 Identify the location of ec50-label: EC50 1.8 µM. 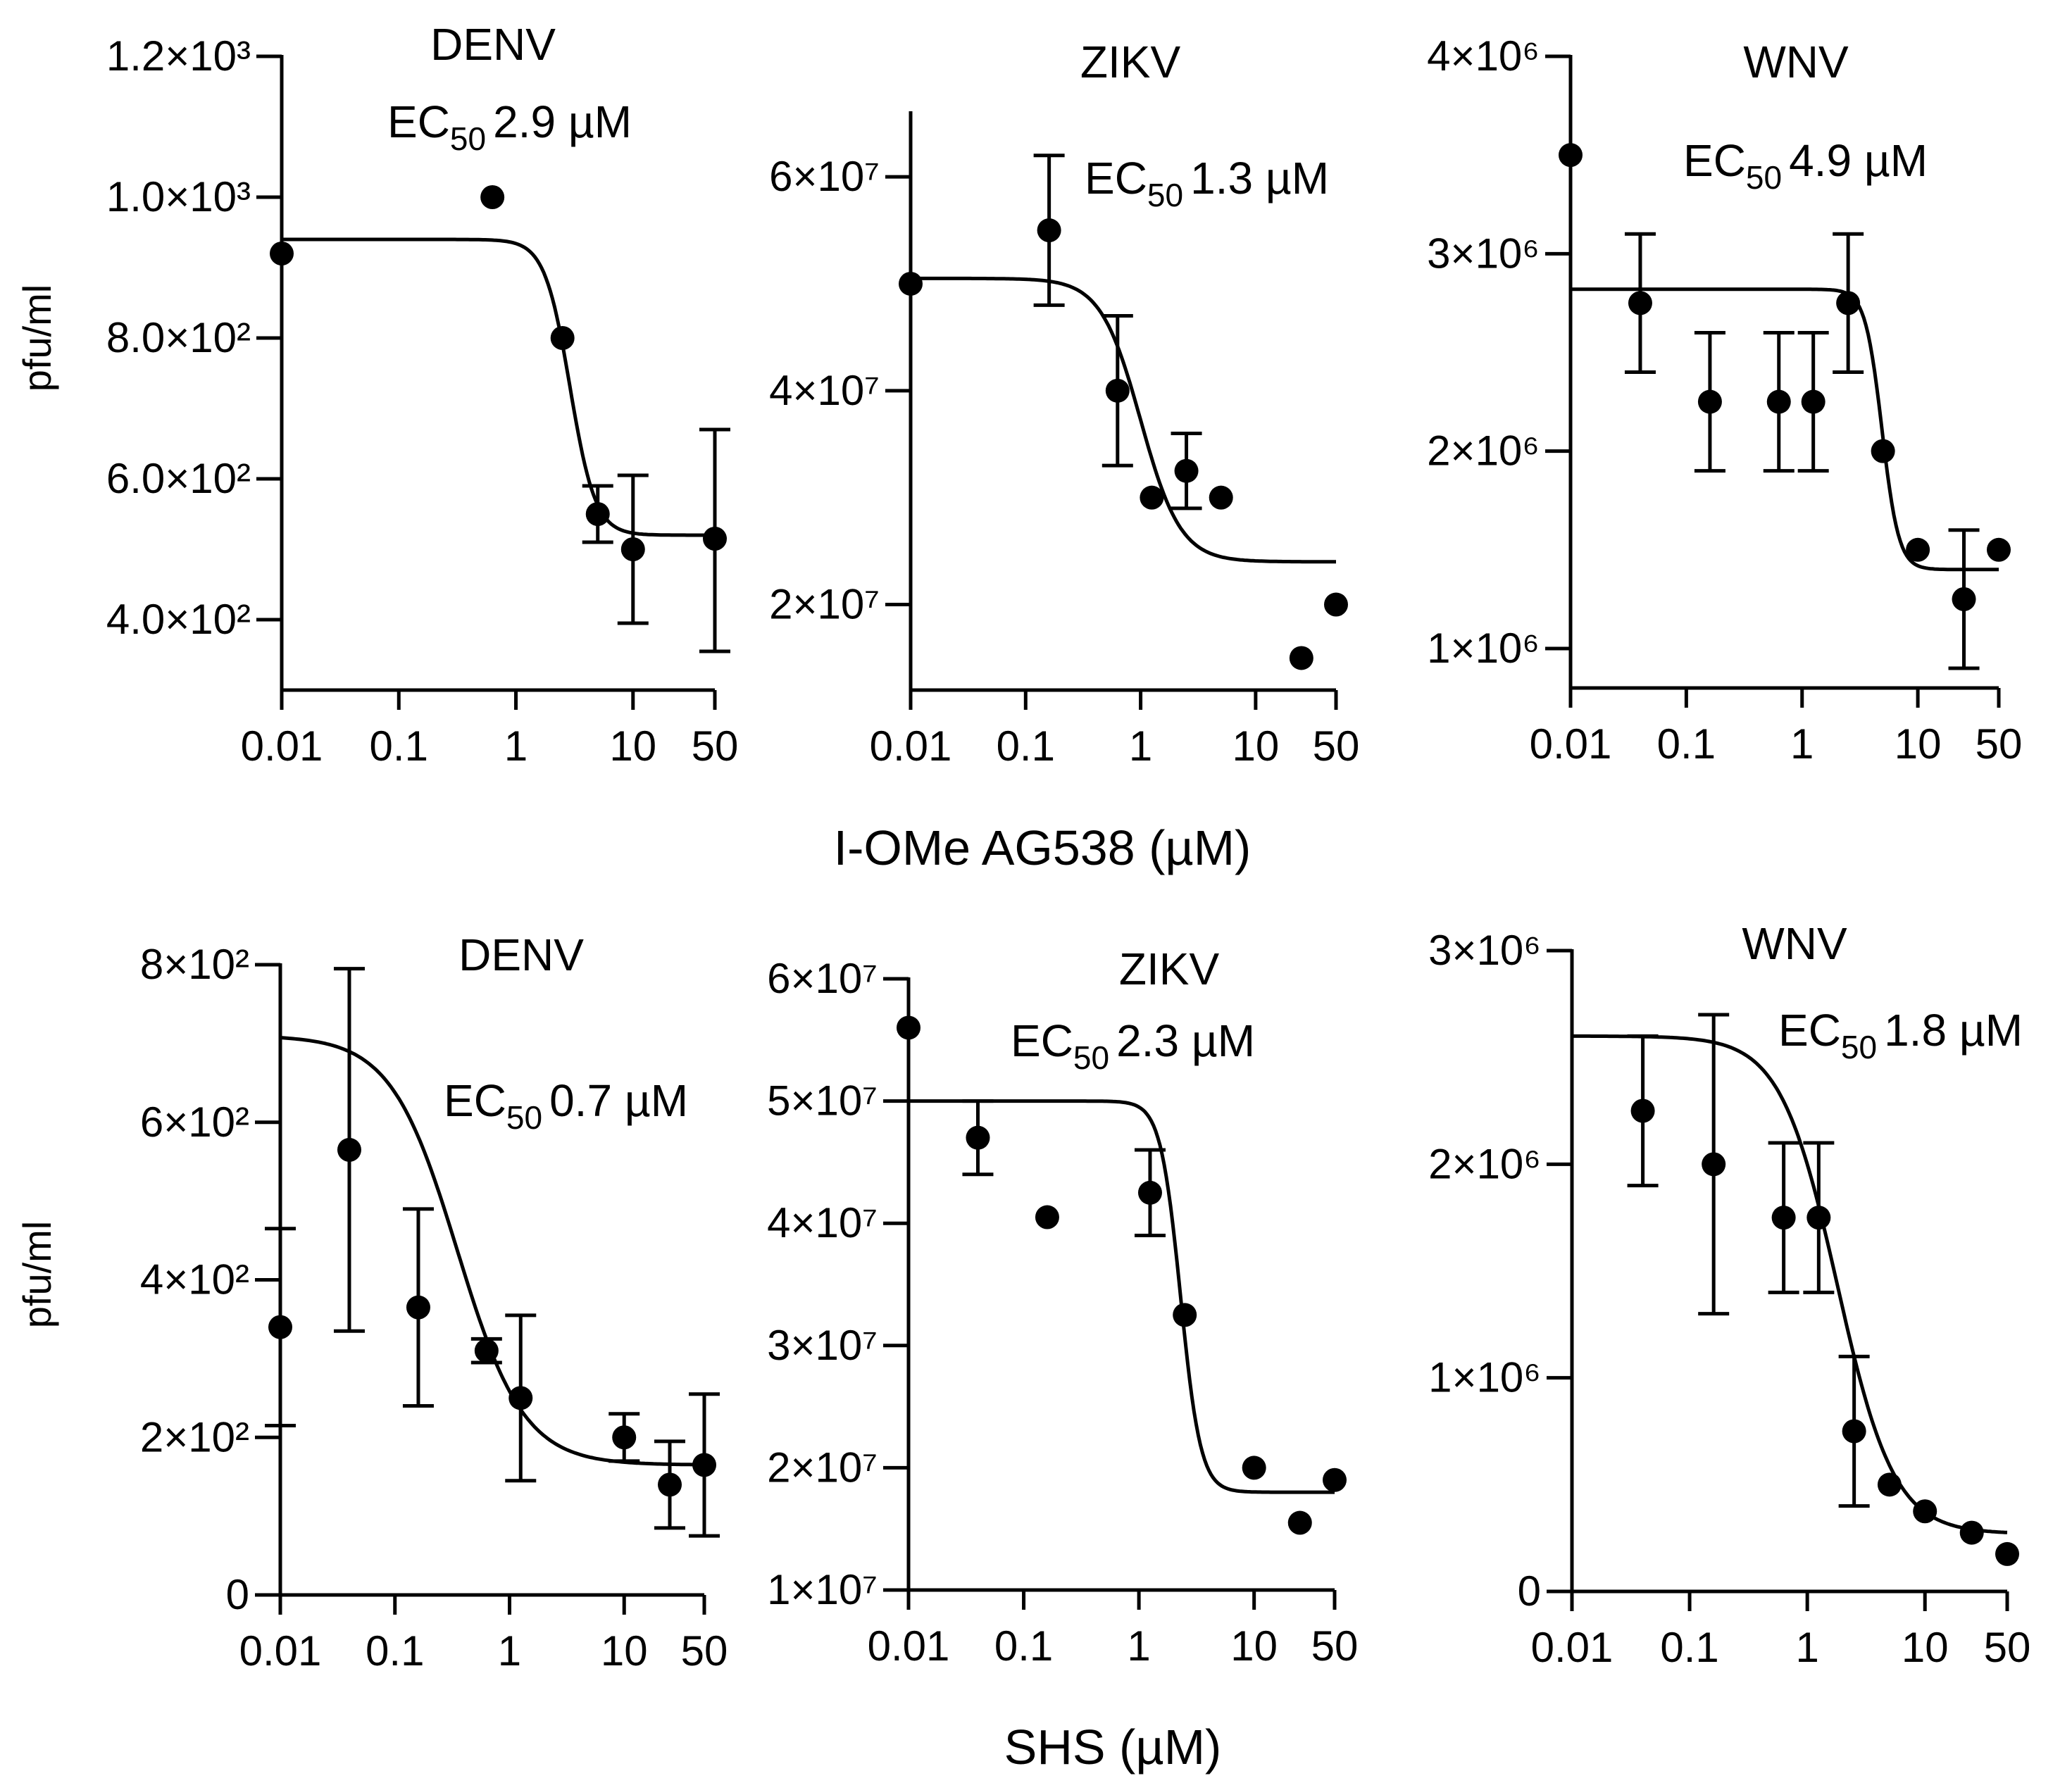
(1900, 1035).